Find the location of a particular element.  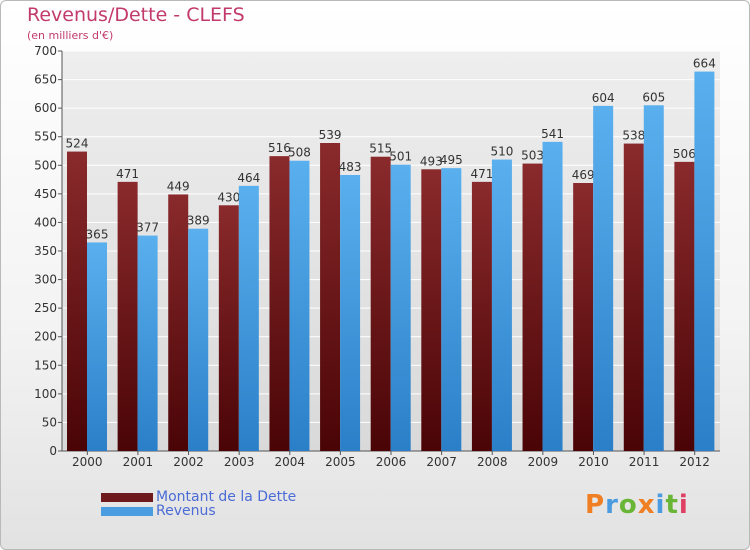

logo-letter: r is located at coordinates (612, 505).